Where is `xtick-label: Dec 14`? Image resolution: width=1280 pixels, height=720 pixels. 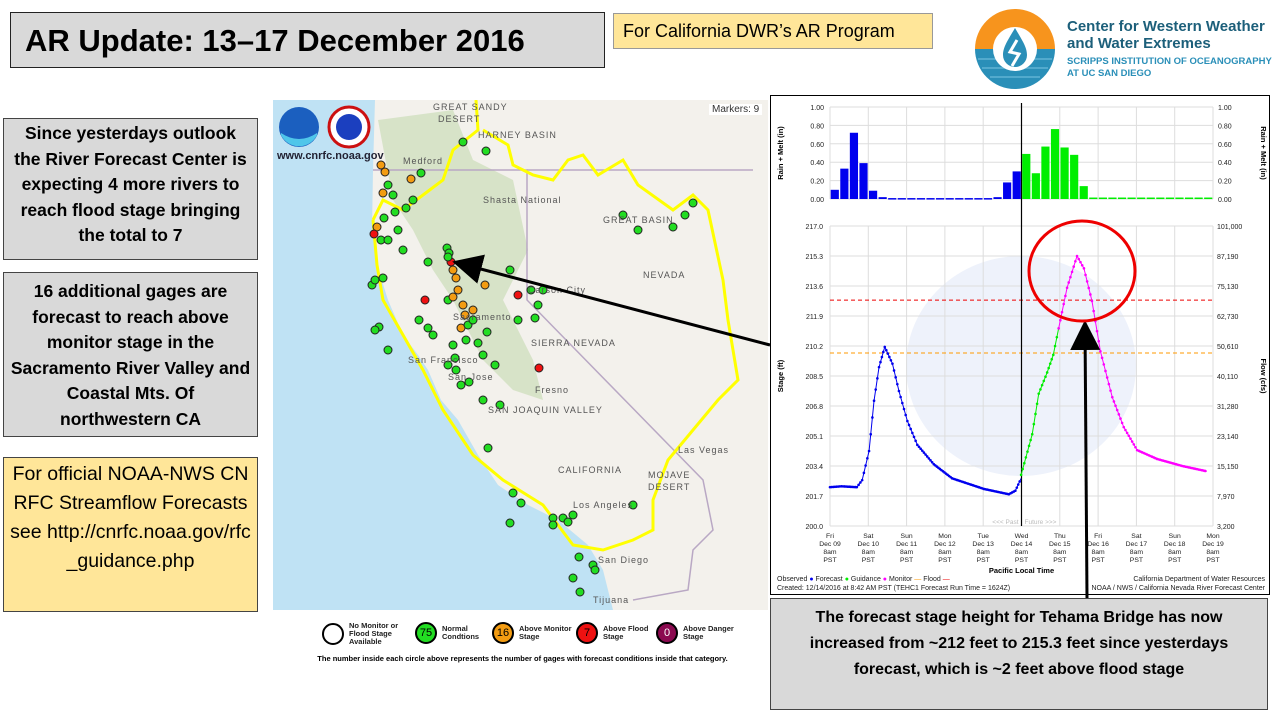
xtick-label: Dec 14 is located at coordinates (1022, 544).